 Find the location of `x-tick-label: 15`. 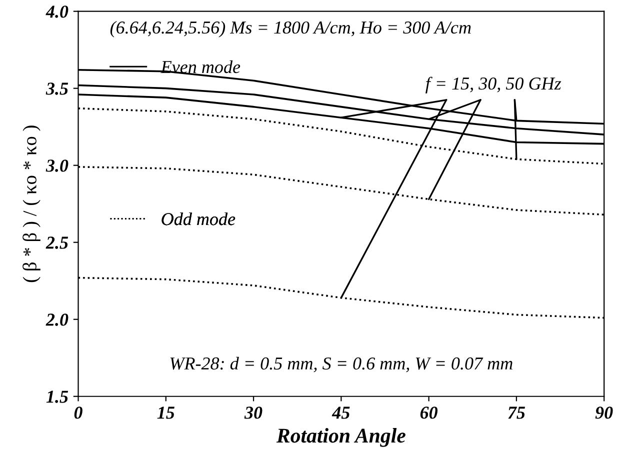

x-tick-label: 15 is located at coordinates (165, 412).